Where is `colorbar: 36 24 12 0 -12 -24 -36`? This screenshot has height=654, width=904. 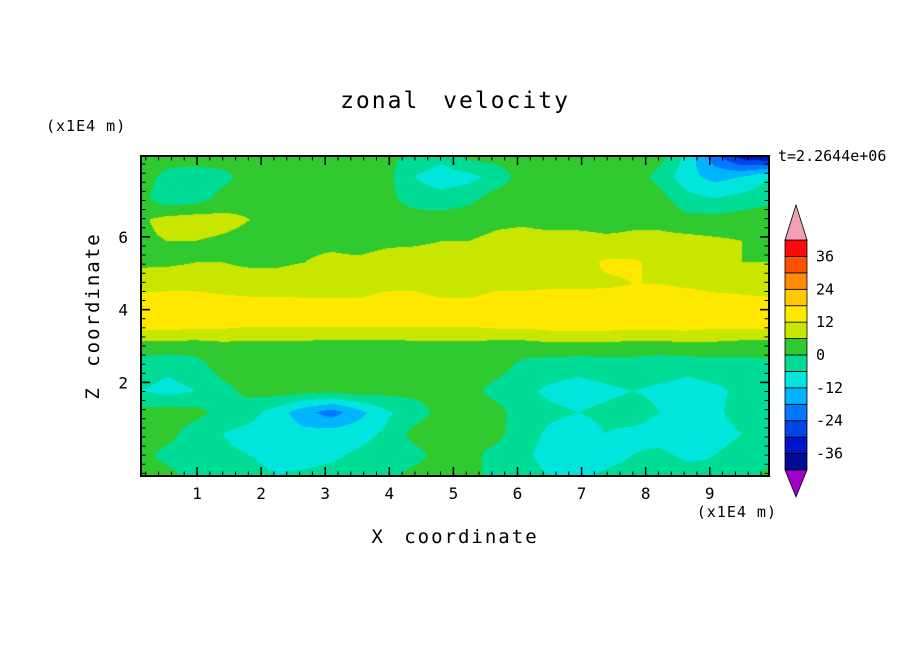
colorbar: 36 24 12 0 -12 -24 -36 is located at coordinates (813, 351).